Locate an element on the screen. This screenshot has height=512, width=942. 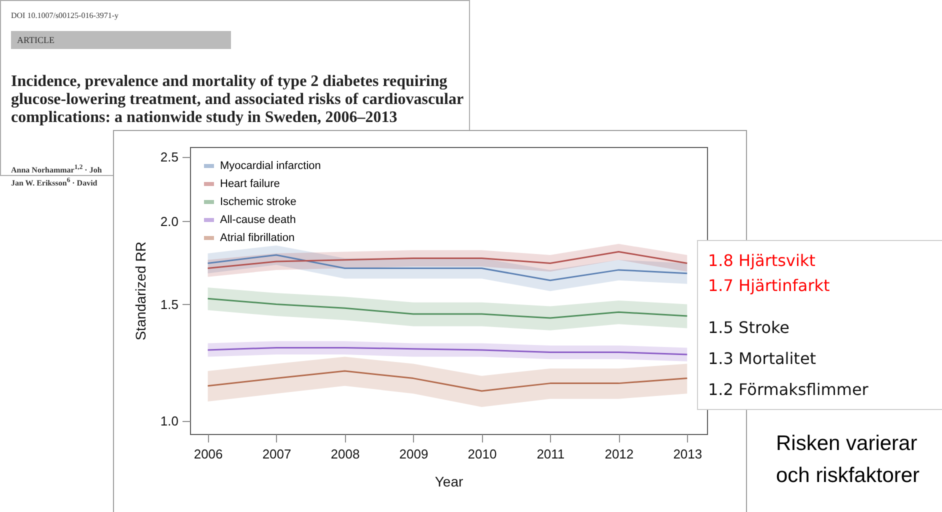
legend-label: All-cause death is located at coordinates (258, 220).